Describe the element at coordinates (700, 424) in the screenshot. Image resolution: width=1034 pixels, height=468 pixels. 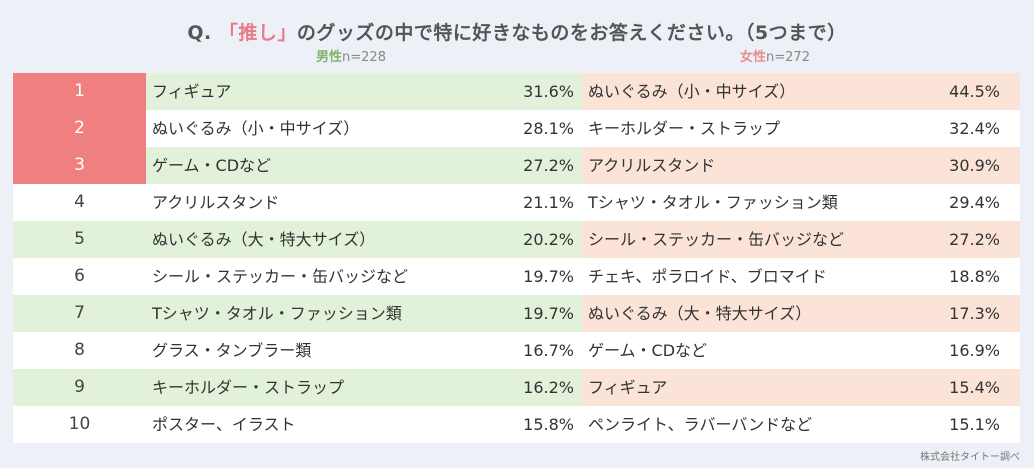
I see `female-item-label: ペンライト、ラバーバンドなど` at that location.